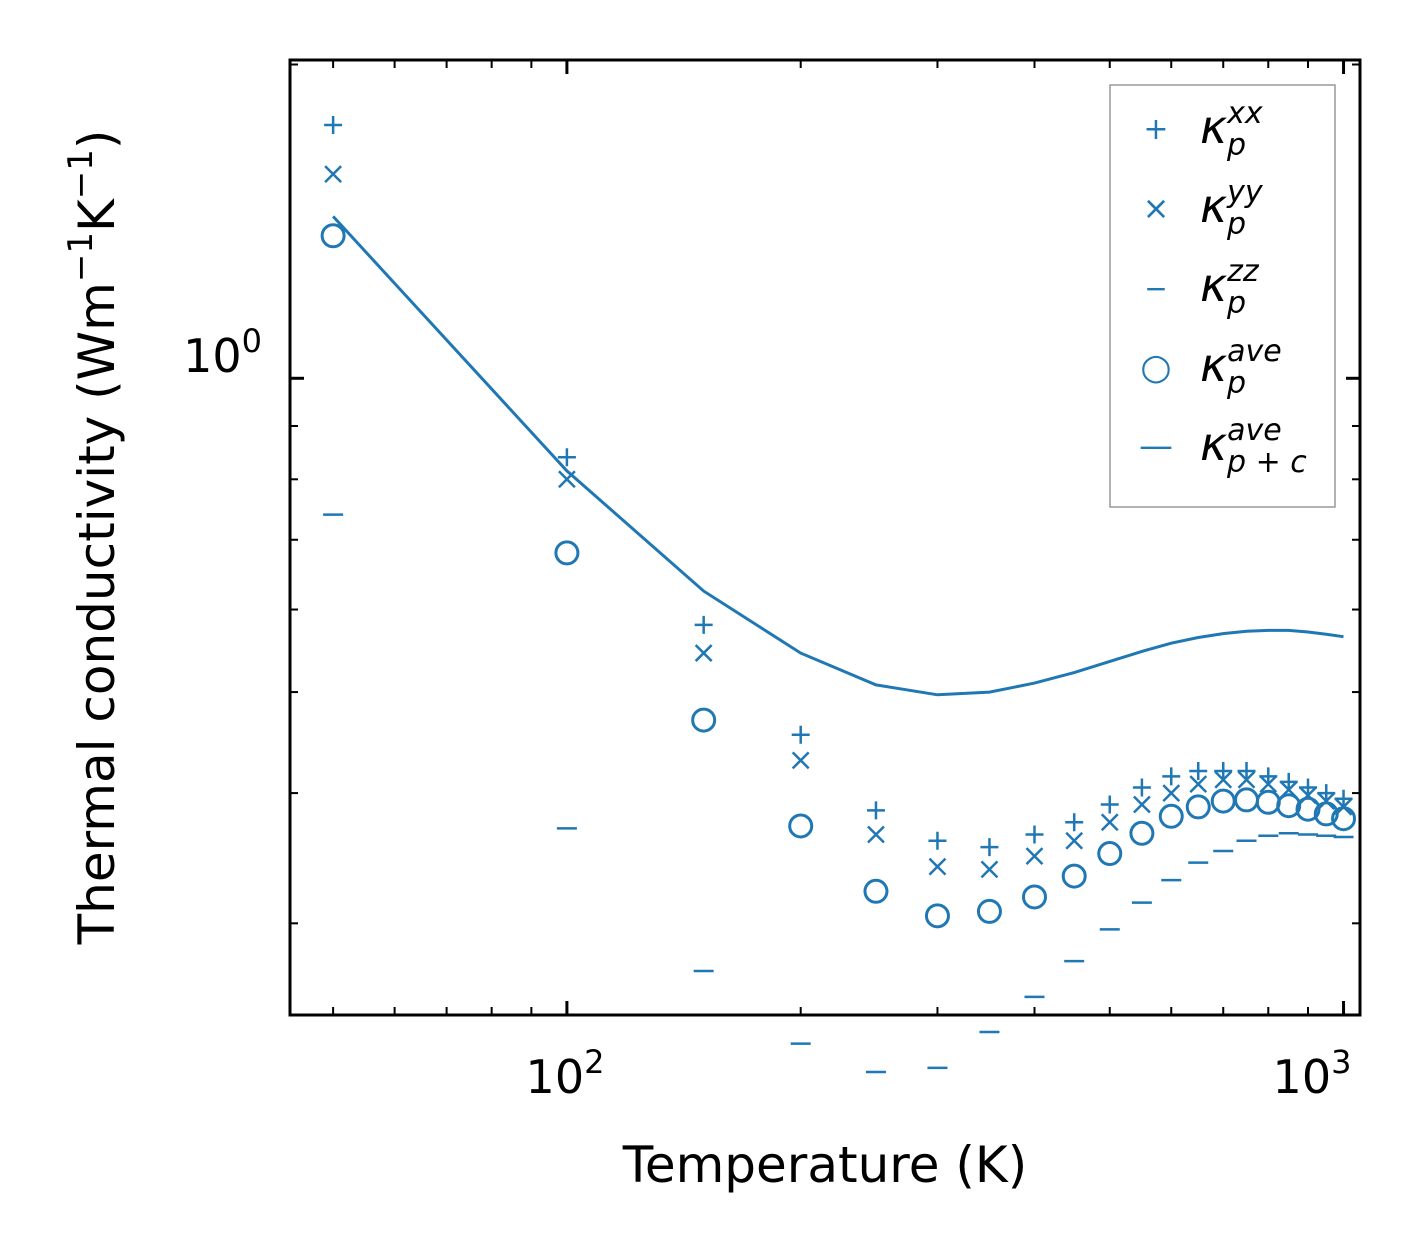  I want to click on legend: + κxx p × κyy p − κzz p ○ κave p — κave p + c, so click(1222, 296).